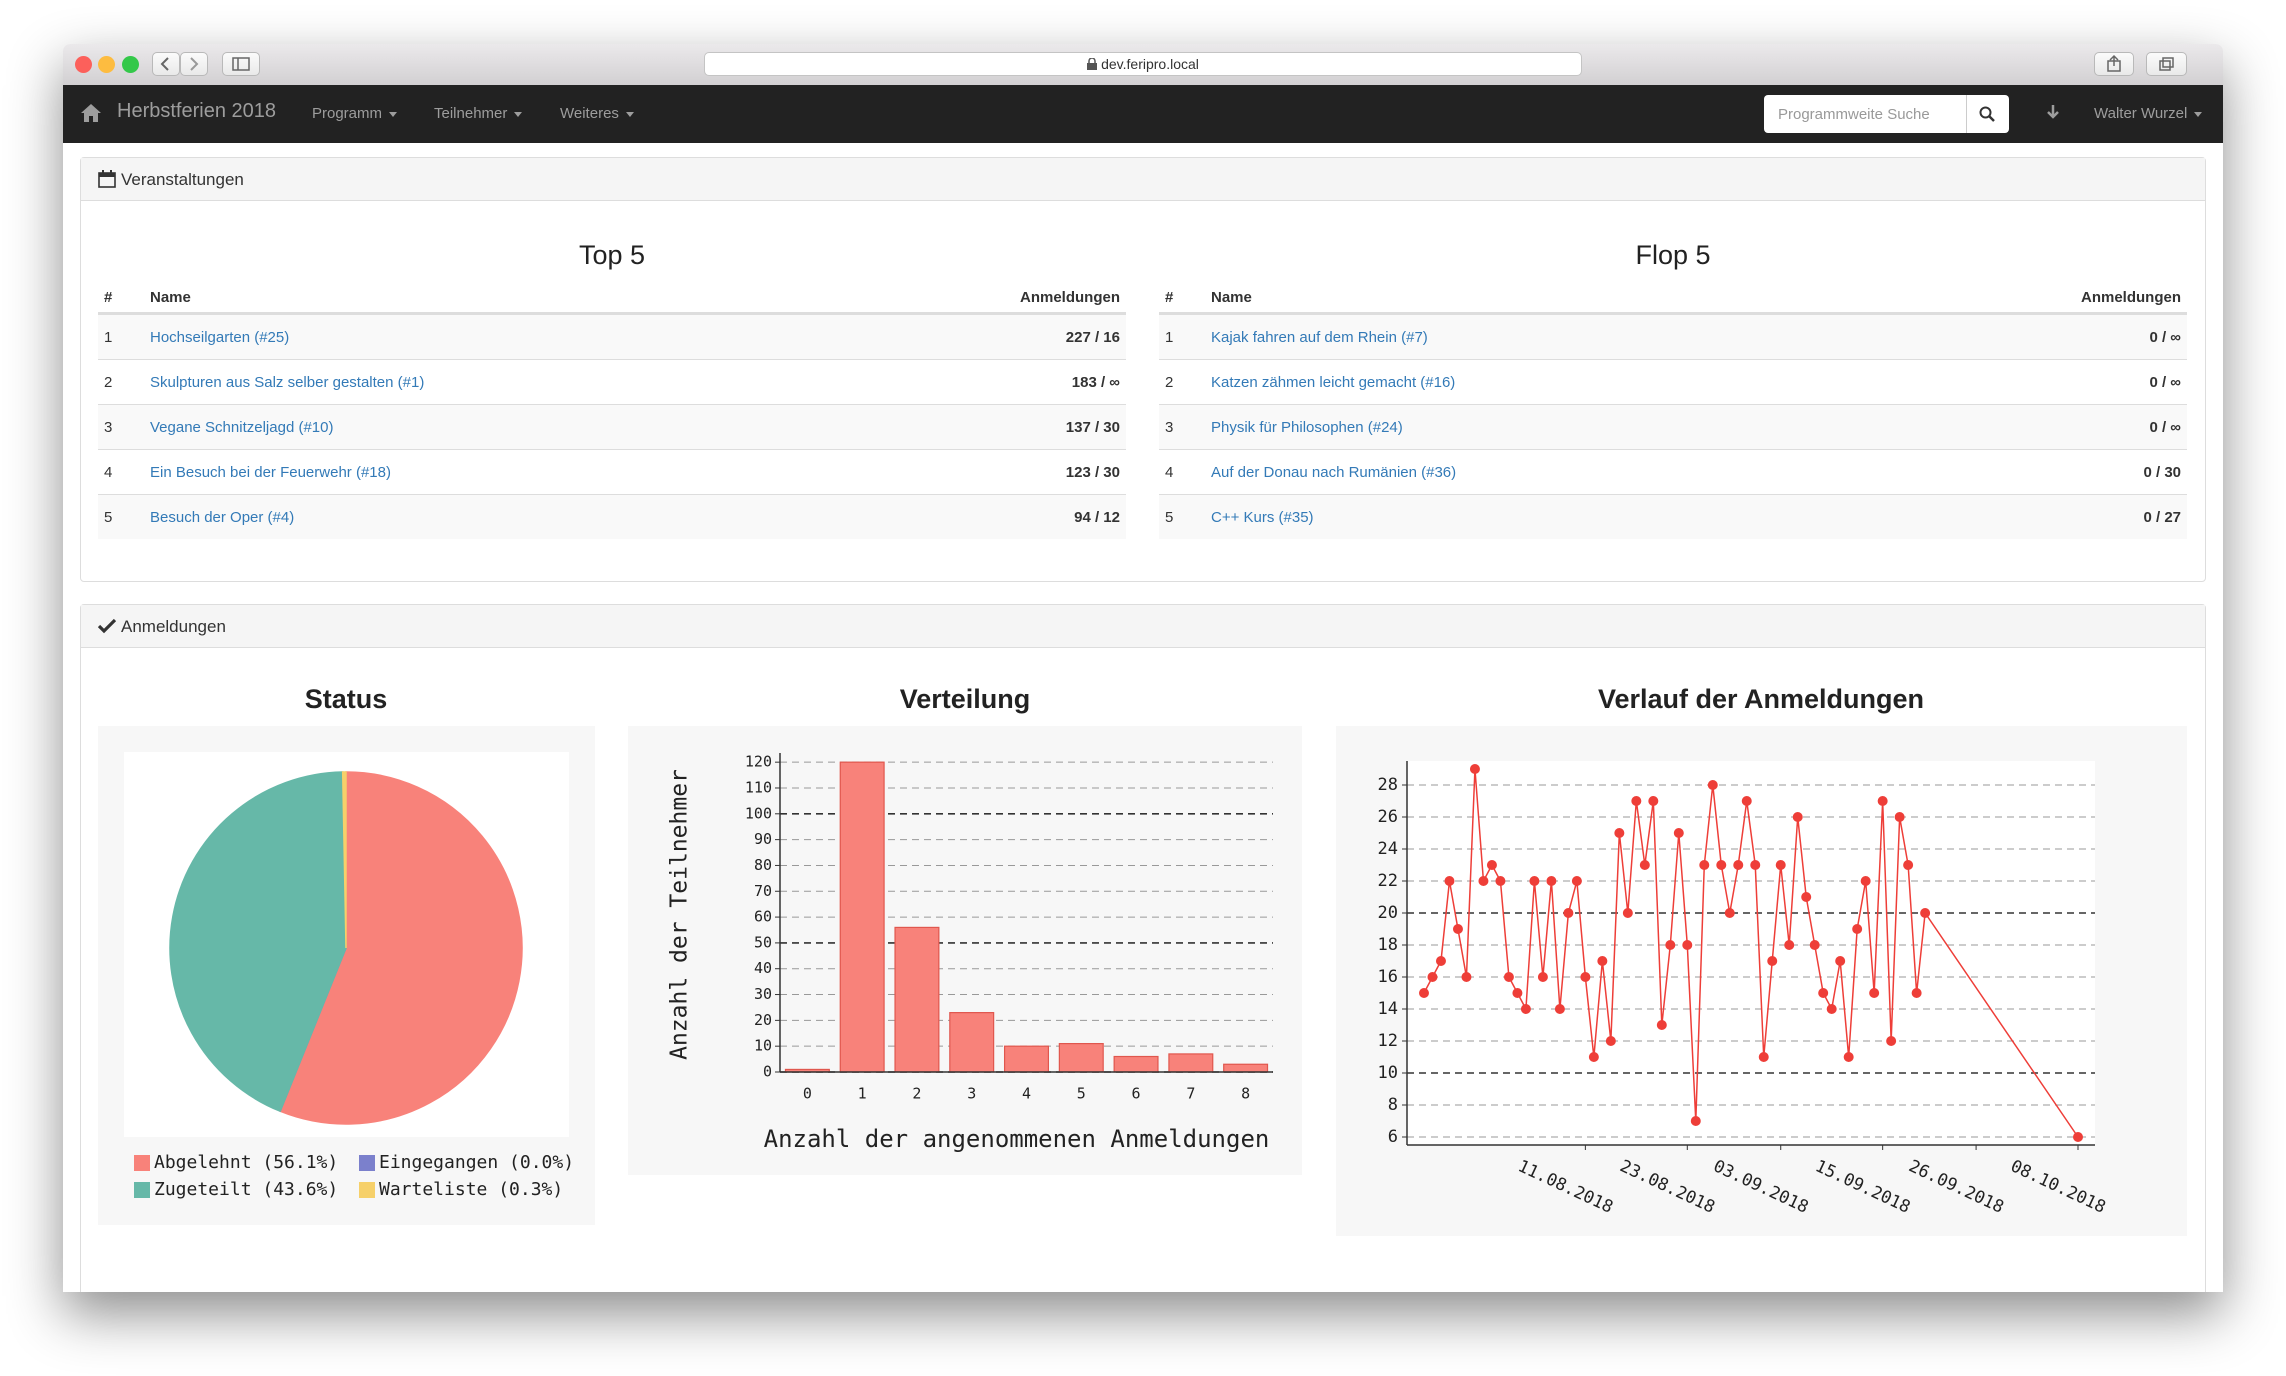 Image resolution: width=2286 pixels, height=1376 pixels. Describe the element at coordinates (108, 337) in the screenshot. I see `cell: 1` at that location.